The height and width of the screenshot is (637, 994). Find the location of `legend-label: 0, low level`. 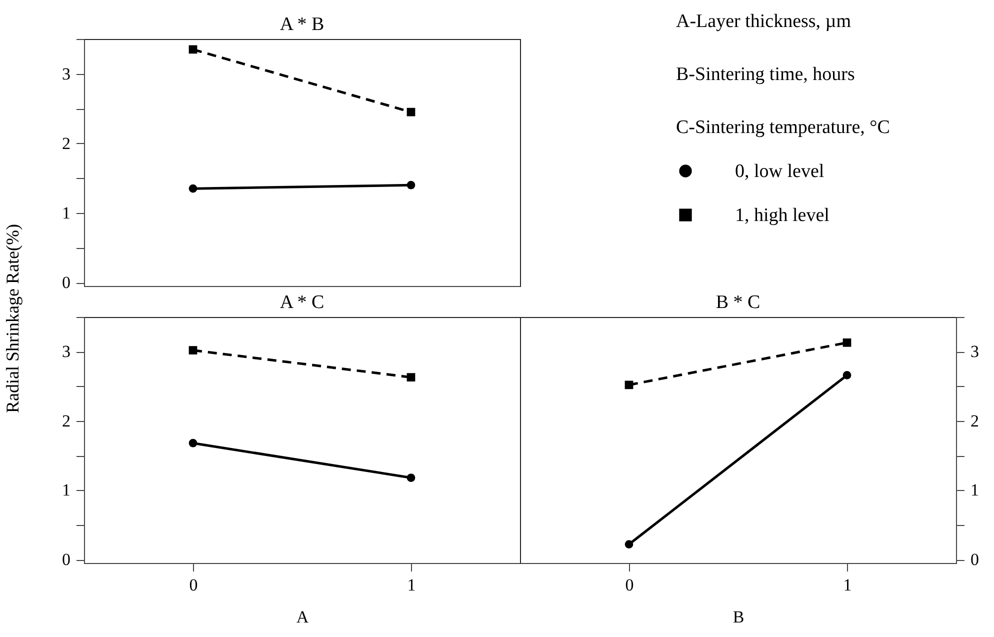

legend-label: 0, low level is located at coordinates (779, 171).